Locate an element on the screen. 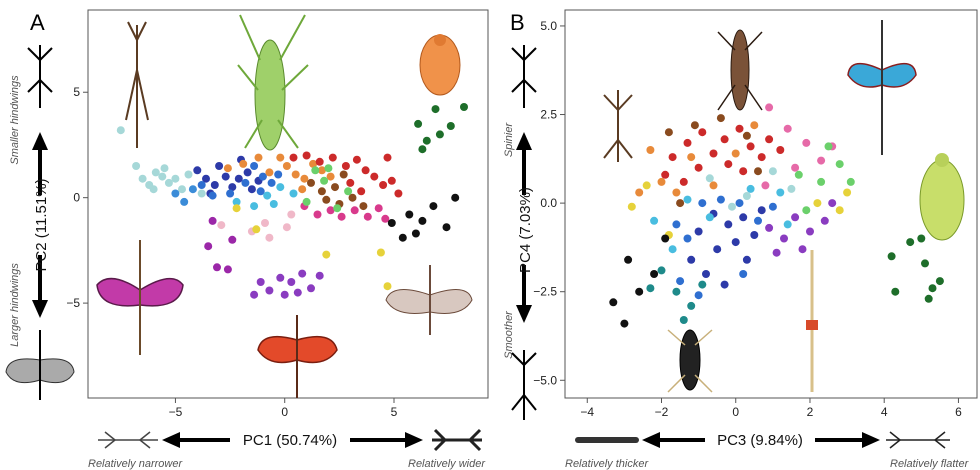 This screenshot has width=980, height=470. panel-a-y-arrow-up-icon is located at coordinates (40, 141).